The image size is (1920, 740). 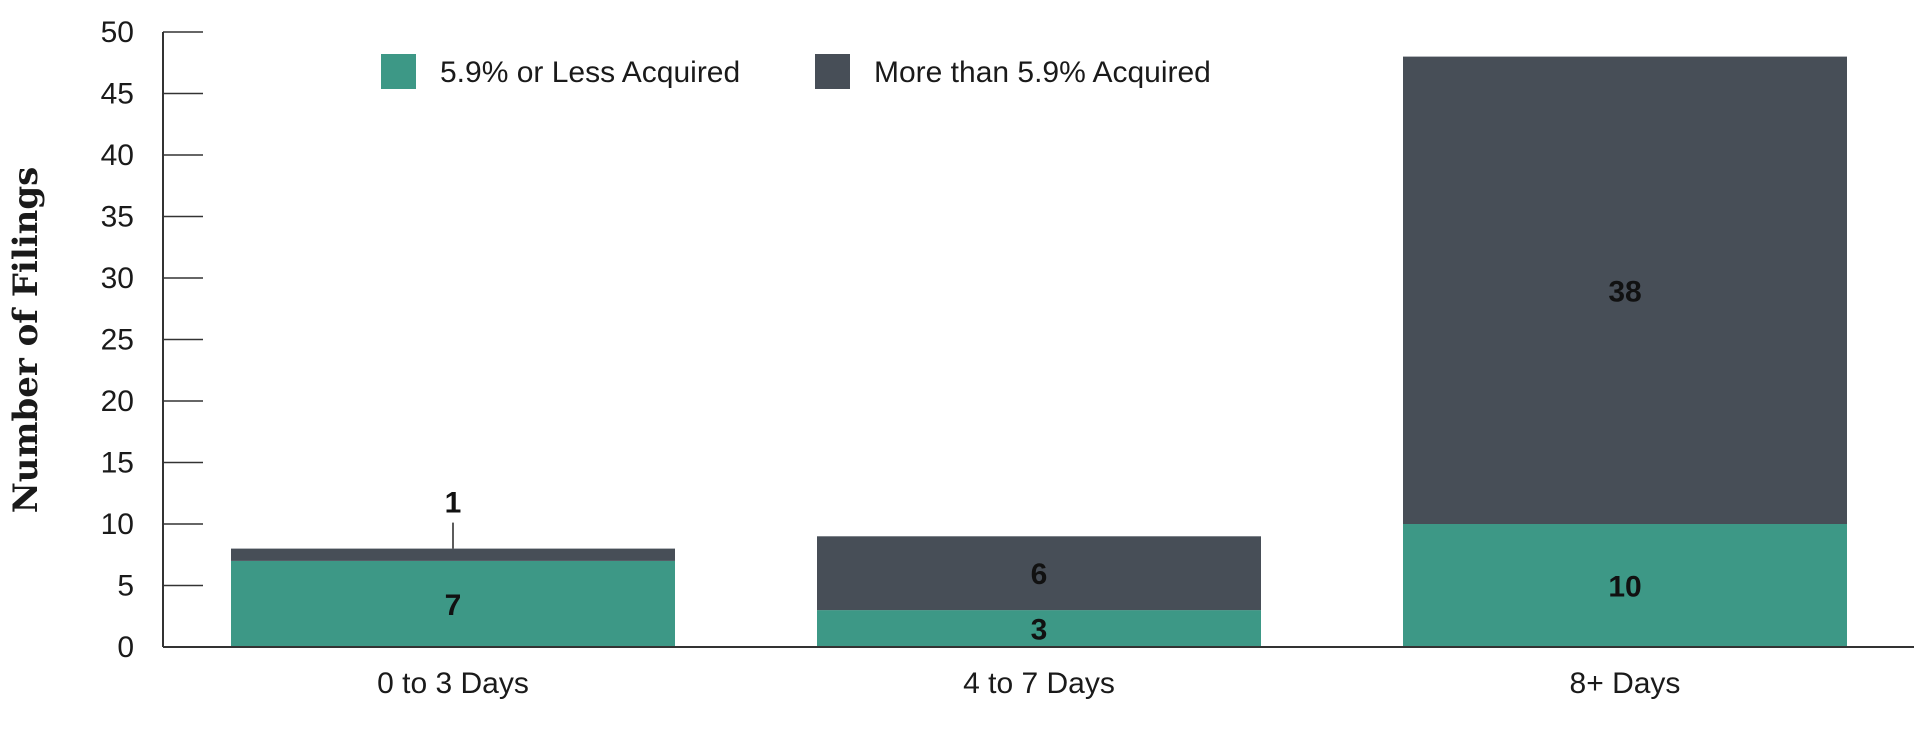 I want to click on x-tick-label: 8+ Days, so click(x=1625, y=683).